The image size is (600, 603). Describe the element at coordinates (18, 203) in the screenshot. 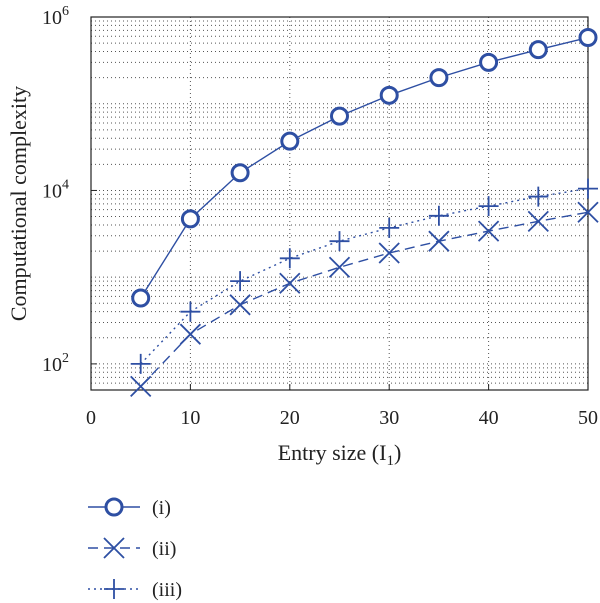

I see `y-axis-label: Computational complexity` at that location.